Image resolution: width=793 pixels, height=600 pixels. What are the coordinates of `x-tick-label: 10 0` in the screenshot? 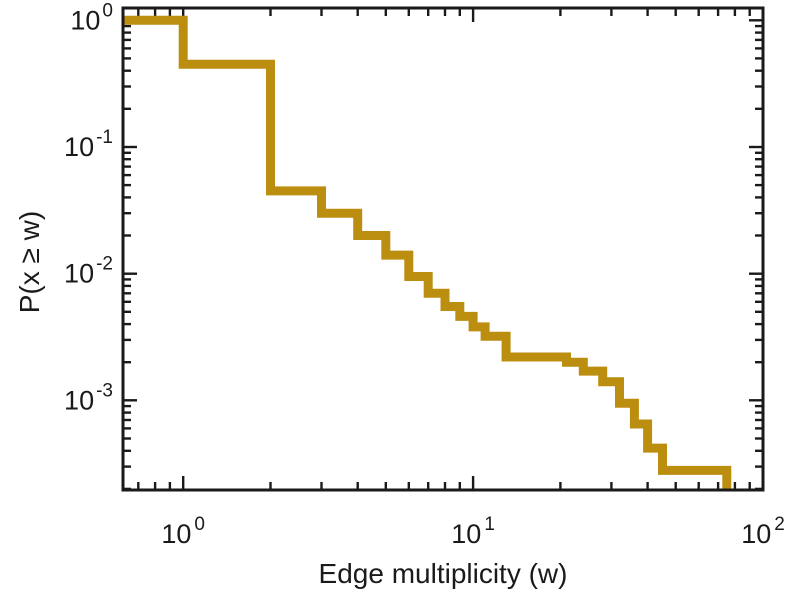 It's located at (183, 531).